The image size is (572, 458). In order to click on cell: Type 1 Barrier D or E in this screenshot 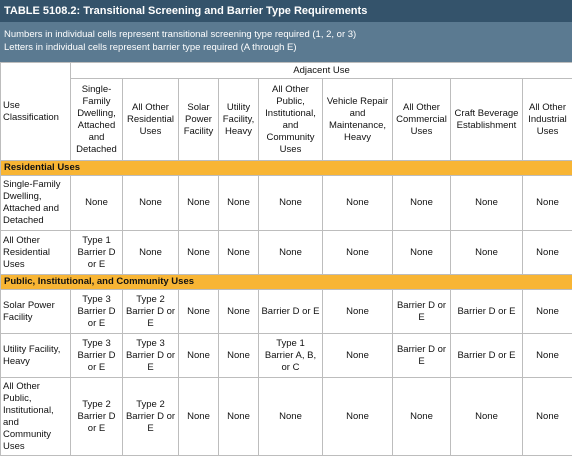, I will do `click(96, 252)`.